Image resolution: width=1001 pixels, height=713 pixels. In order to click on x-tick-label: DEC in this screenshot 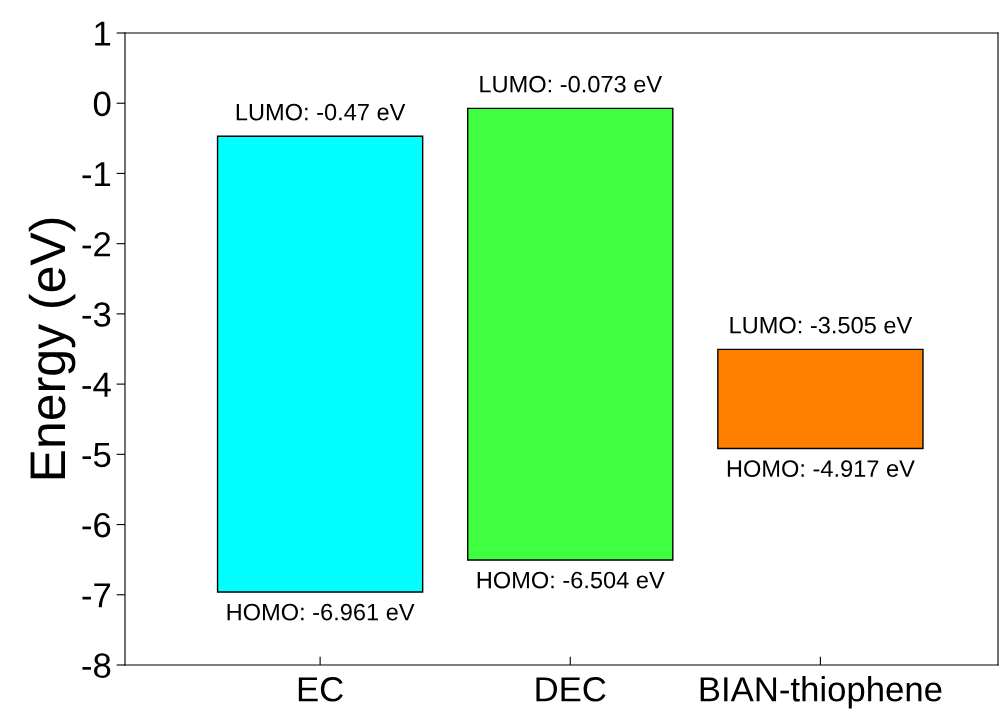, I will do `click(571, 689)`.